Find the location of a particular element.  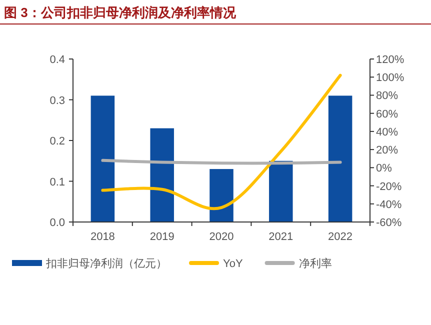

y-tick-label: 0.4 is located at coordinates (57, 60).